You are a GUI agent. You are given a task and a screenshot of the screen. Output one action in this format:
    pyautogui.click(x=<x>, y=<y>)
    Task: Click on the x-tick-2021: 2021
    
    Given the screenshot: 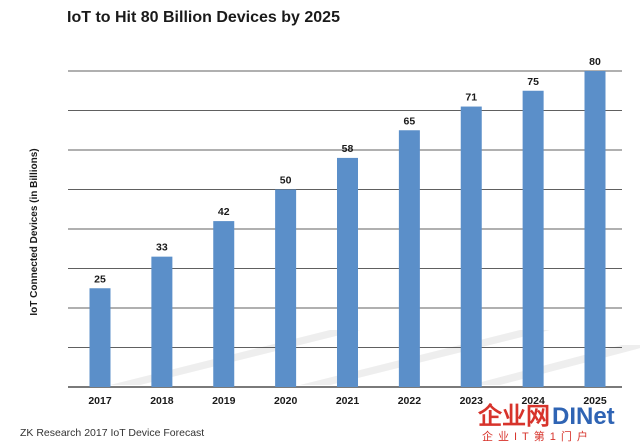 What is the action you would take?
    pyautogui.click(x=348, y=401)
    